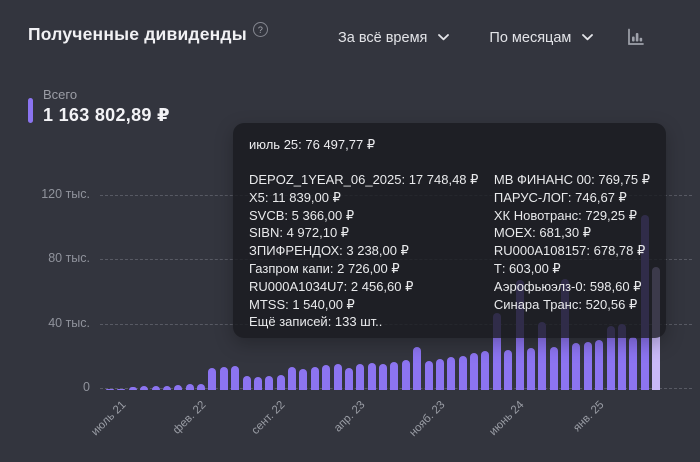 The image size is (700, 462). I want to click on legend-value: 1 163 802,89 ₽, so click(106, 115).